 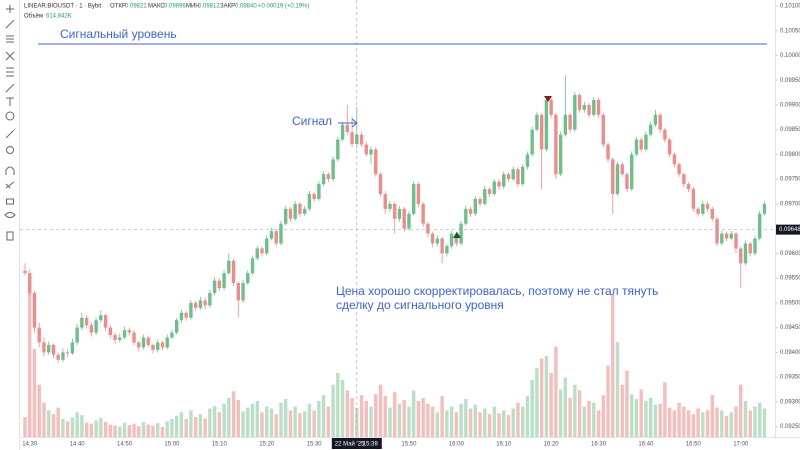 What do you see at coordinates (33, 17) in the screenshot?
I see `volume-label: Объём` at bounding box center [33, 17].